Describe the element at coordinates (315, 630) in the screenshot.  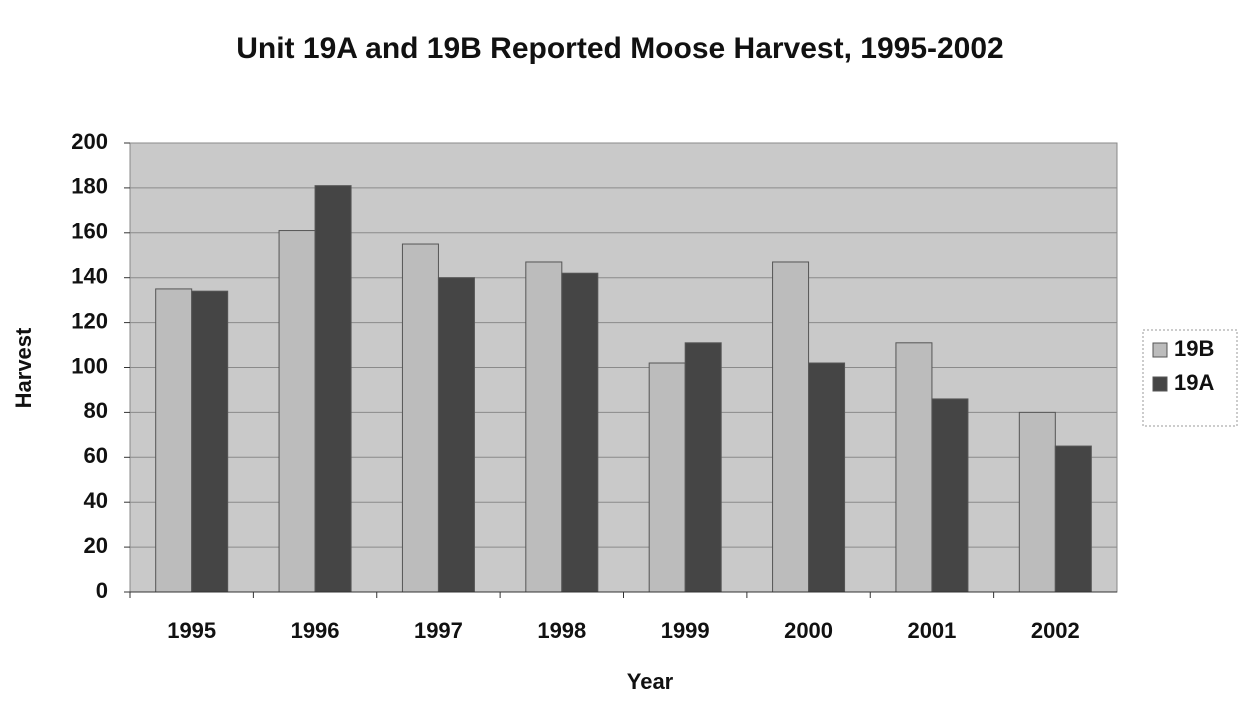
I see `x-tick-label: 1996` at that location.